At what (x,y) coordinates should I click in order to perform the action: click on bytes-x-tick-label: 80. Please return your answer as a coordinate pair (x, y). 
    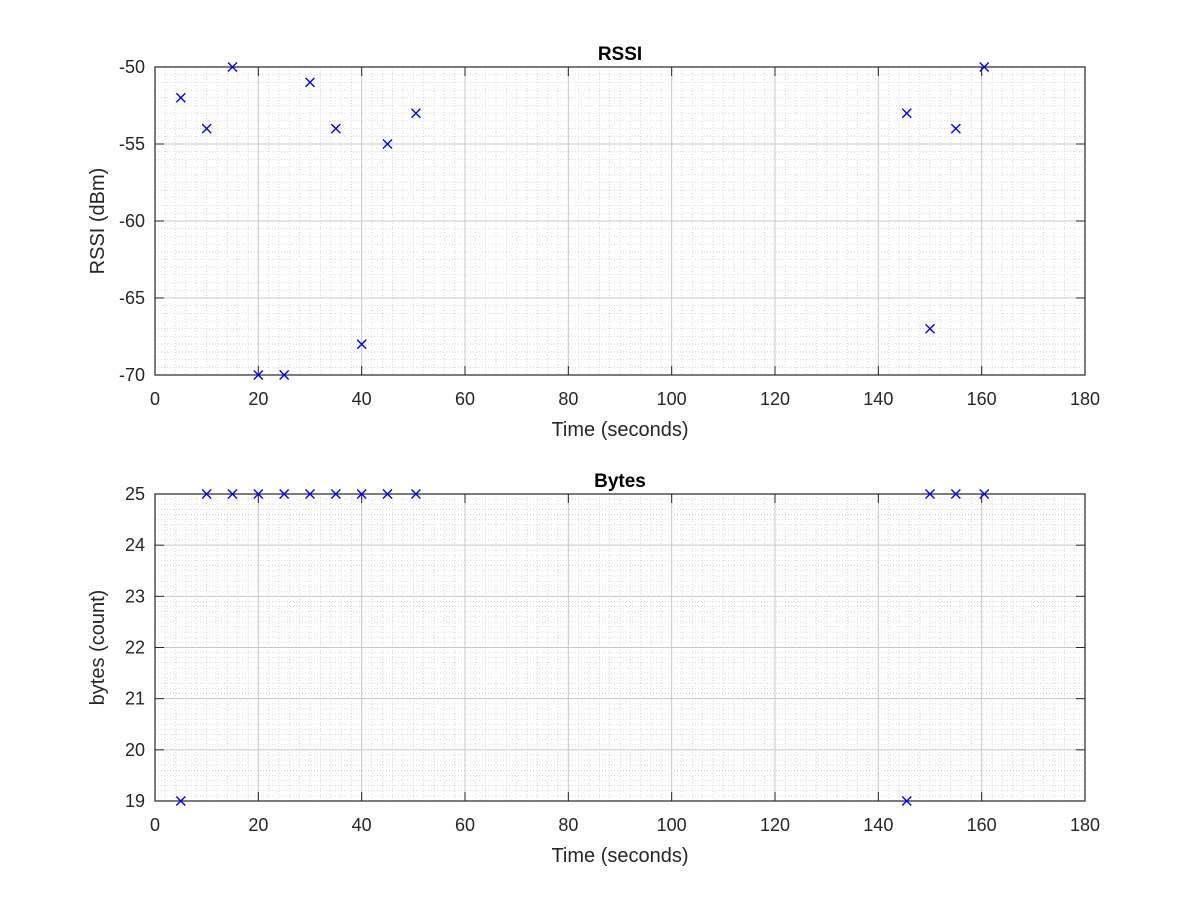
    Looking at the image, I should click on (568, 825).